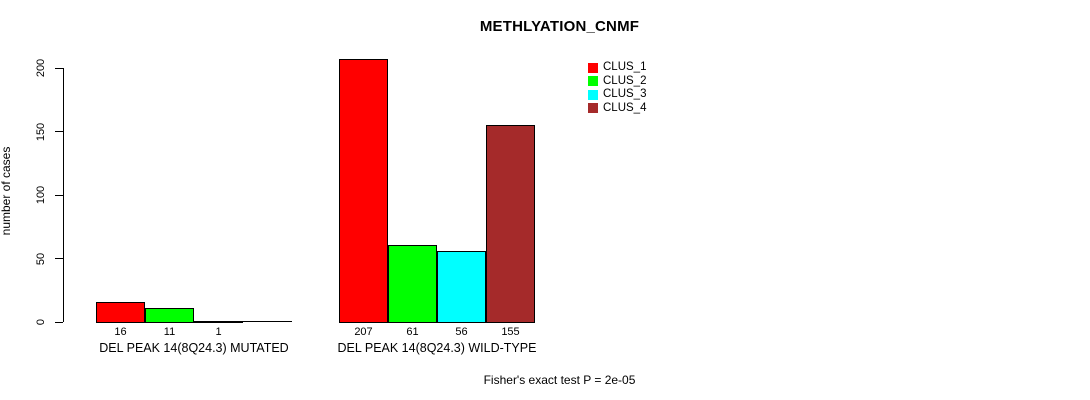  Describe the element at coordinates (363, 332) in the screenshot. I see `bar-value-label: 207` at that location.